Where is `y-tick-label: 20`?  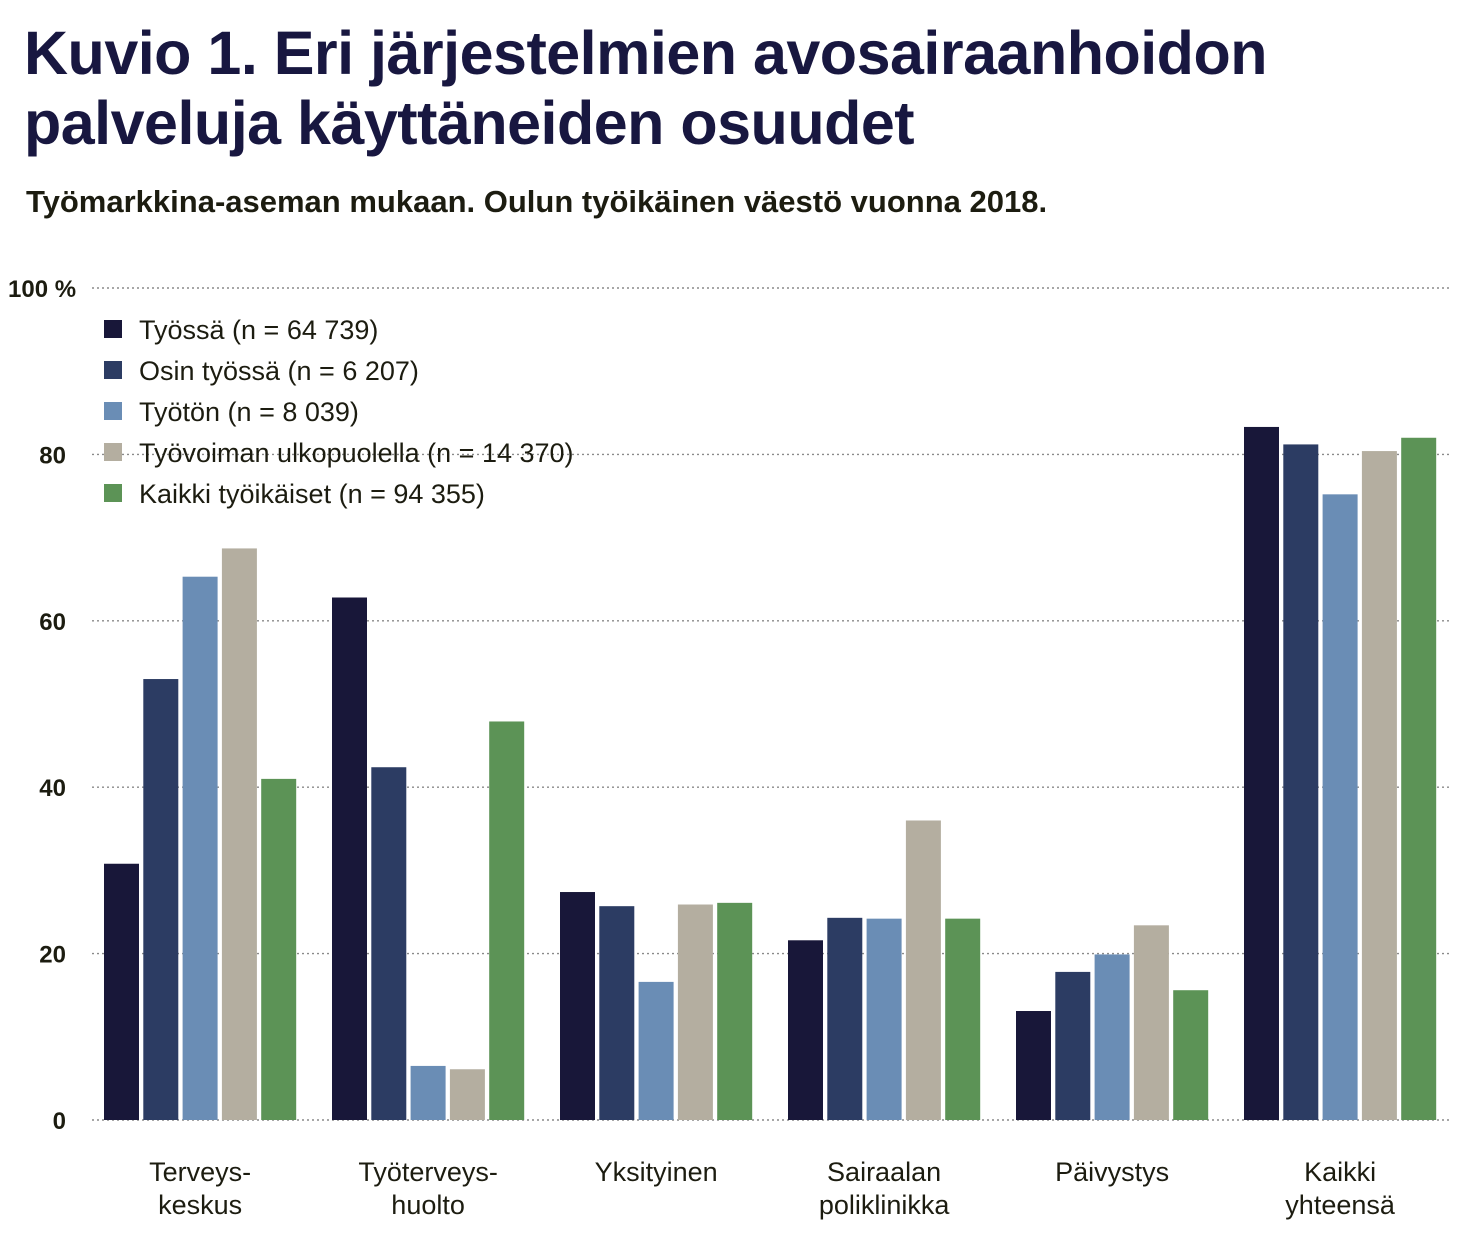 y-tick-label: 20 is located at coordinates (52, 955).